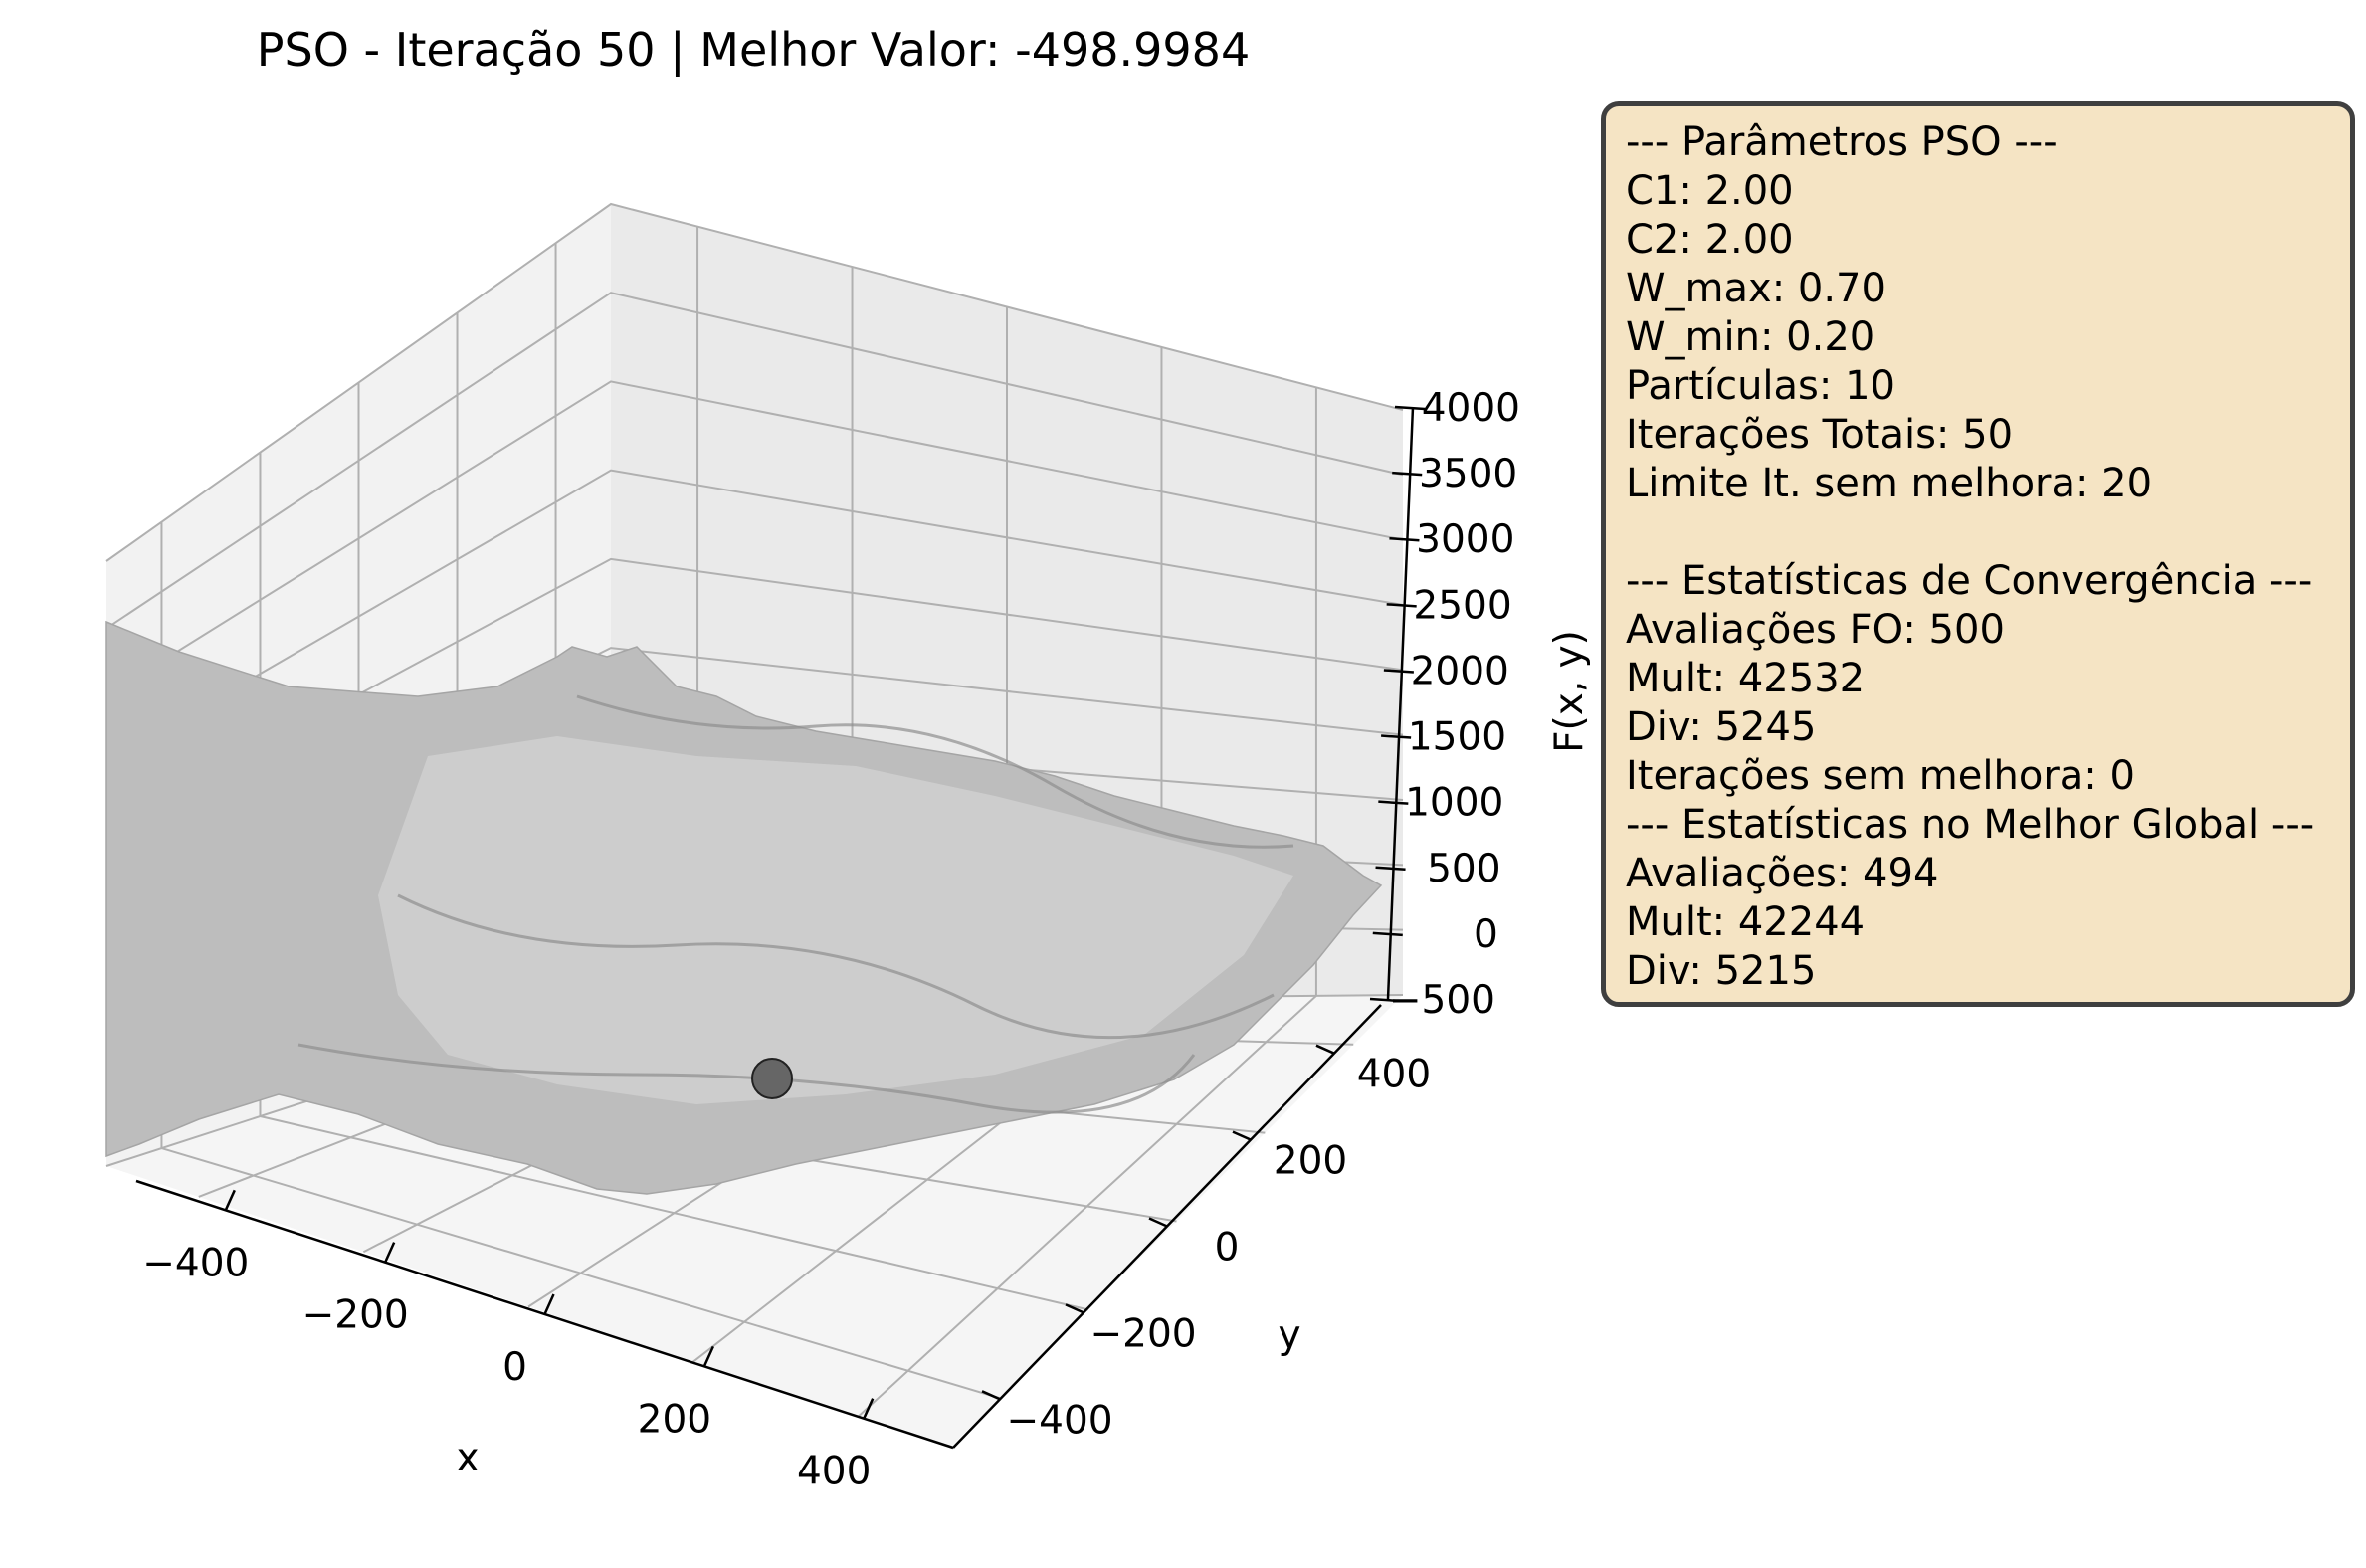  I want to click on z-tick-label: 3000, so click(1465, 539).